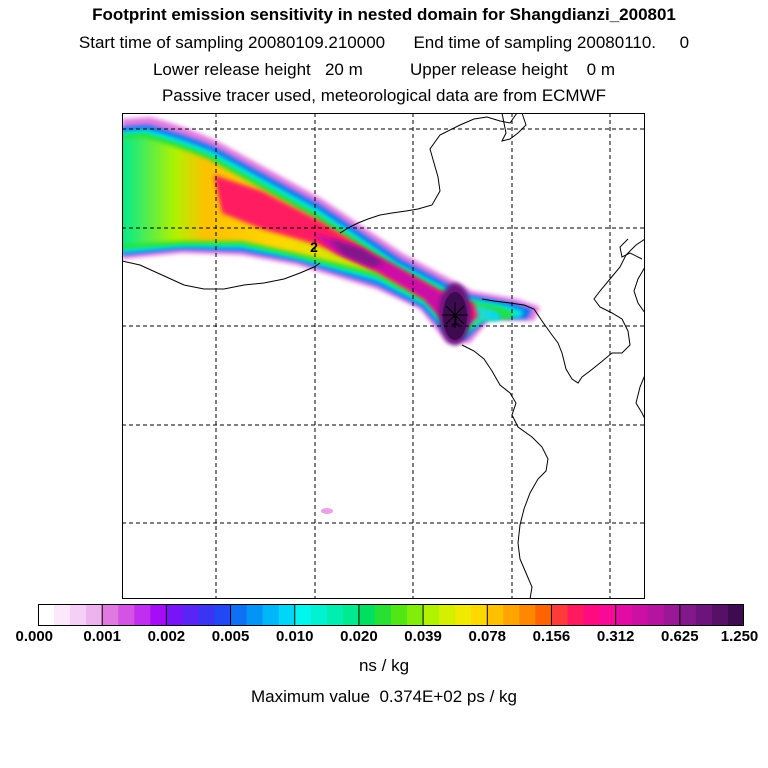 The image size is (768, 768). Describe the element at coordinates (166, 636) in the screenshot. I see `colorbar-tick-label: 0.002` at that location.